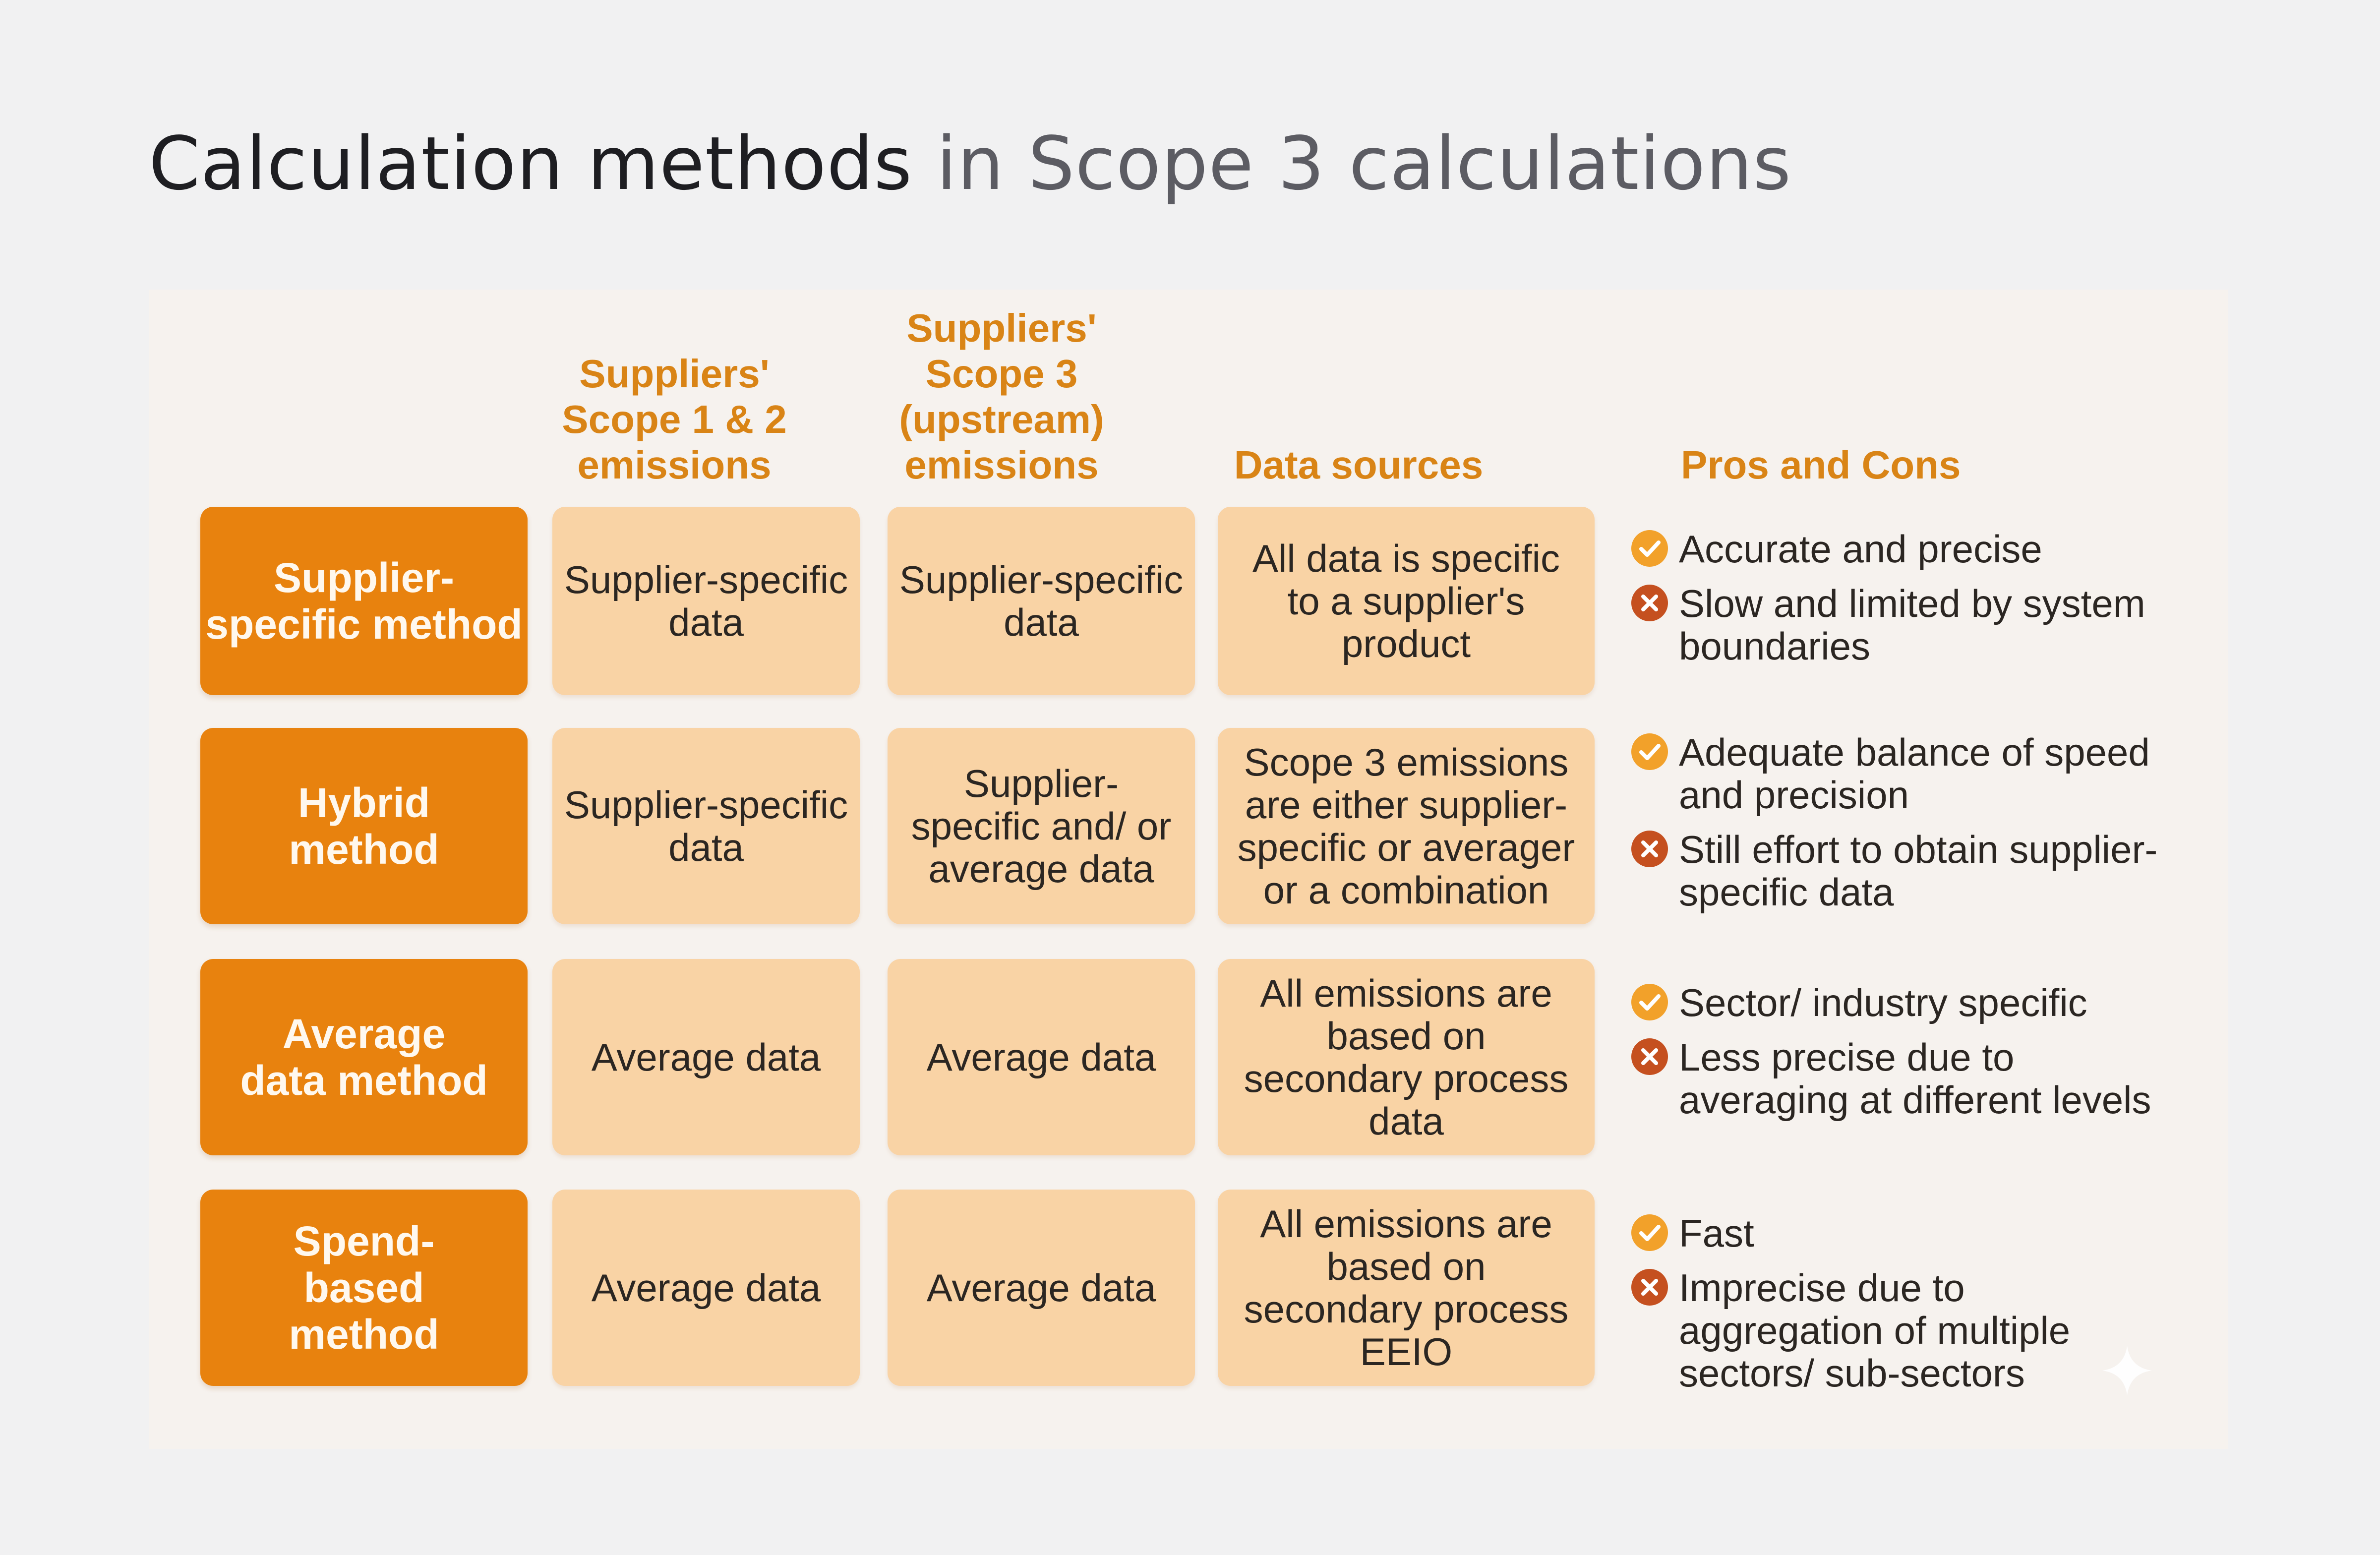 Image resolution: width=2380 pixels, height=1555 pixels. I want to click on header-scope12: Suppliers' Scope 1 & 2 emissions, so click(674, 419).